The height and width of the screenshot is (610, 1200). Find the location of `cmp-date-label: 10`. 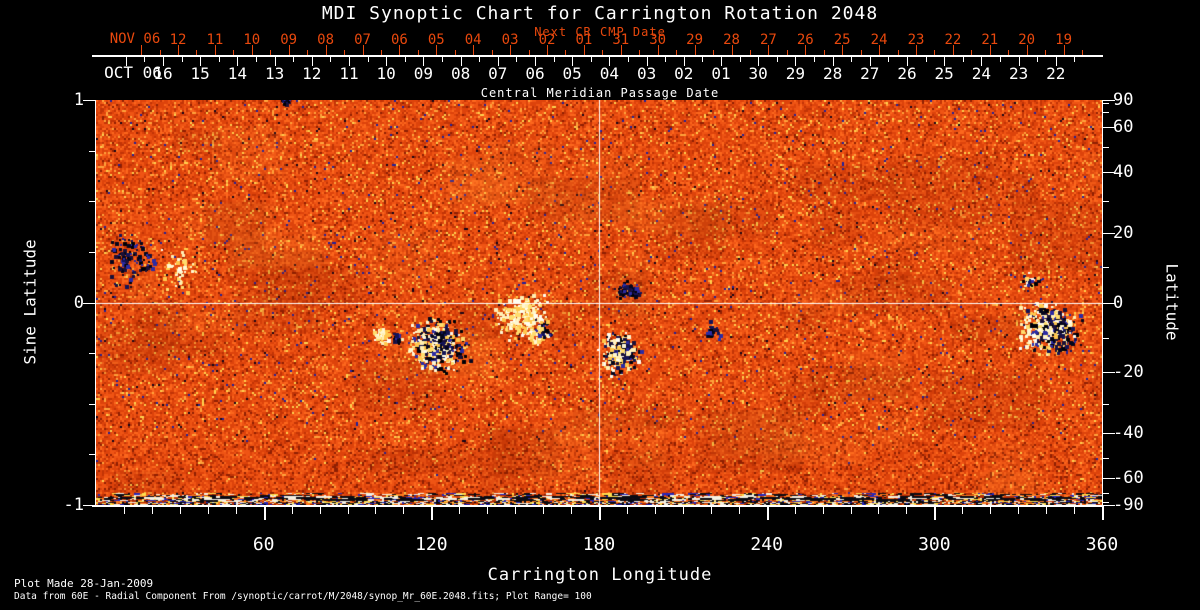

cmp-date-label: 10 is located at coordinates (386, 73).